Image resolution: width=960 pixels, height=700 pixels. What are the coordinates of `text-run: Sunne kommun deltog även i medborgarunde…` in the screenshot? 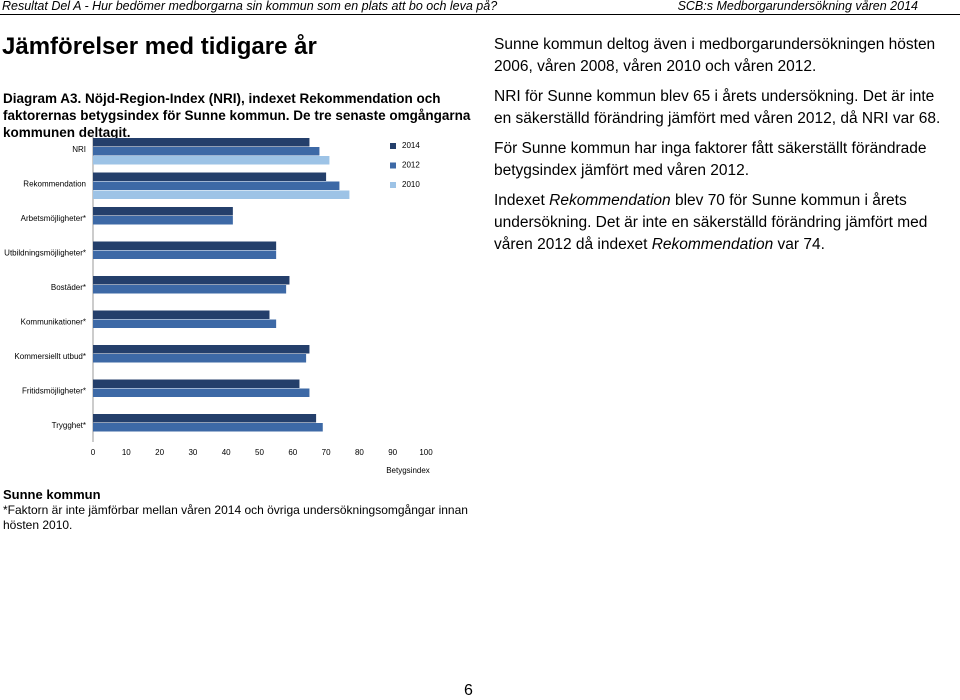 It's located at (715, 55).